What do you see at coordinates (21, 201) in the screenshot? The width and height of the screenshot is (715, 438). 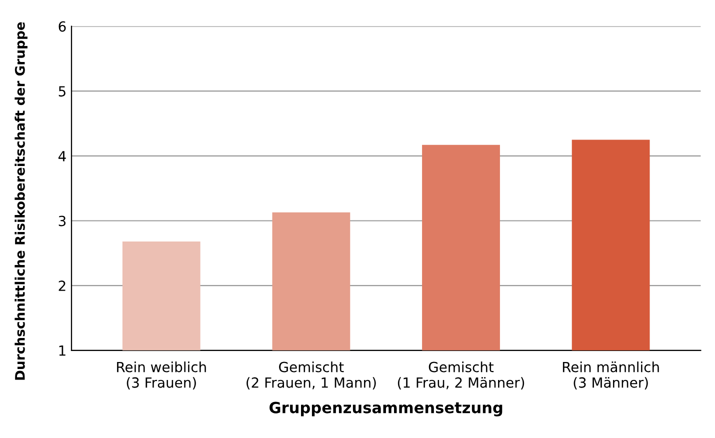 I see `y-axis-title: Durchschnittliche Risikobereitschaft der Gruppe` at bounding box center [21, 201].